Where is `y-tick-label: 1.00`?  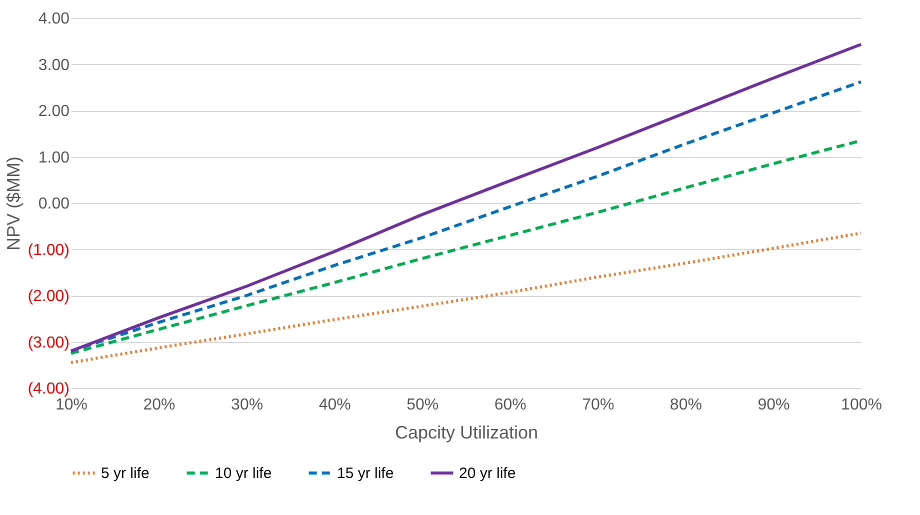 y-tick-label: 1.00 is located at coordinates (54, 157).